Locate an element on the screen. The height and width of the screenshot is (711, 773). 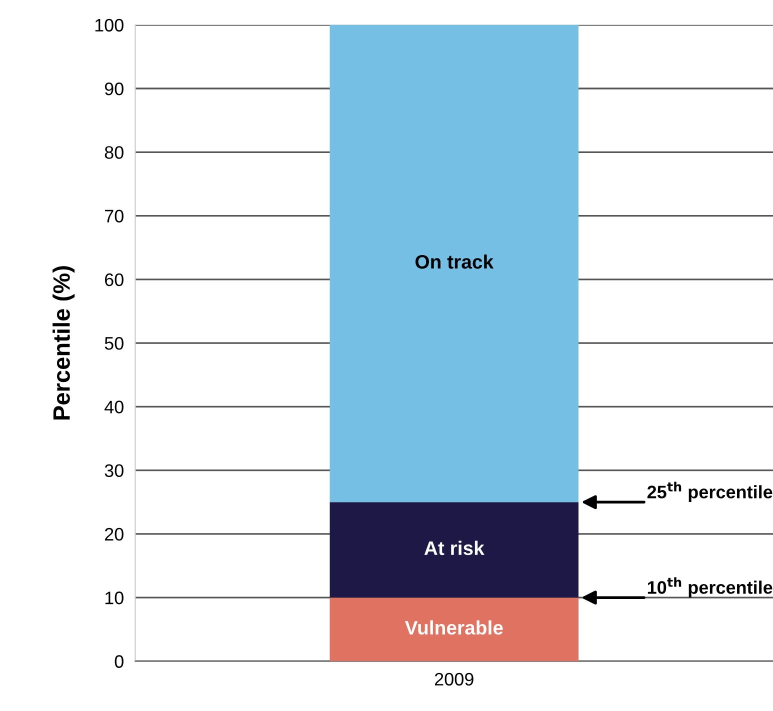
y-tick-label: 50 is located at coordinates (114, 343).